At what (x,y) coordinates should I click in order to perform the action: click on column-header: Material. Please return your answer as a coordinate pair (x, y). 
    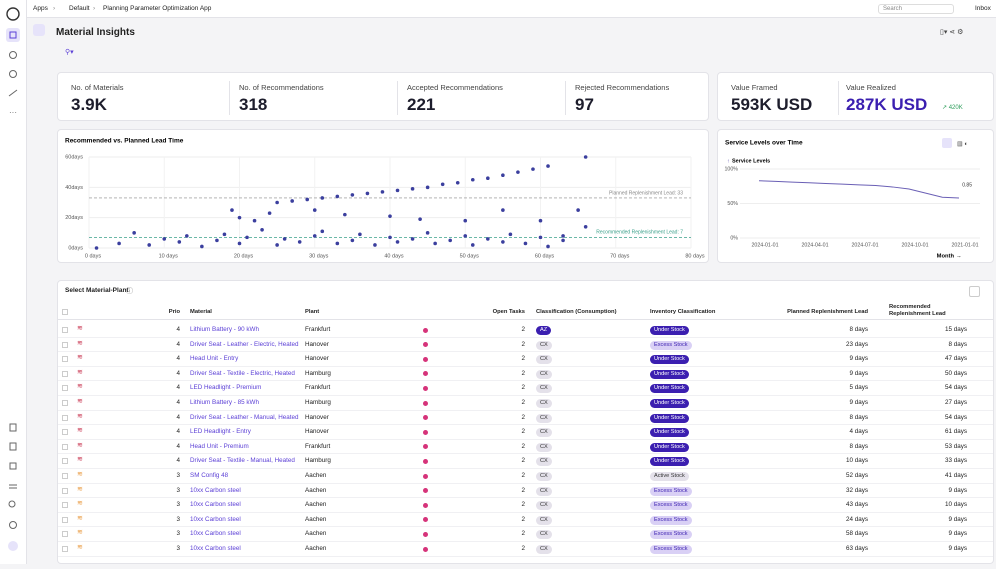
    Looking at the image, I should click on (201, 312).